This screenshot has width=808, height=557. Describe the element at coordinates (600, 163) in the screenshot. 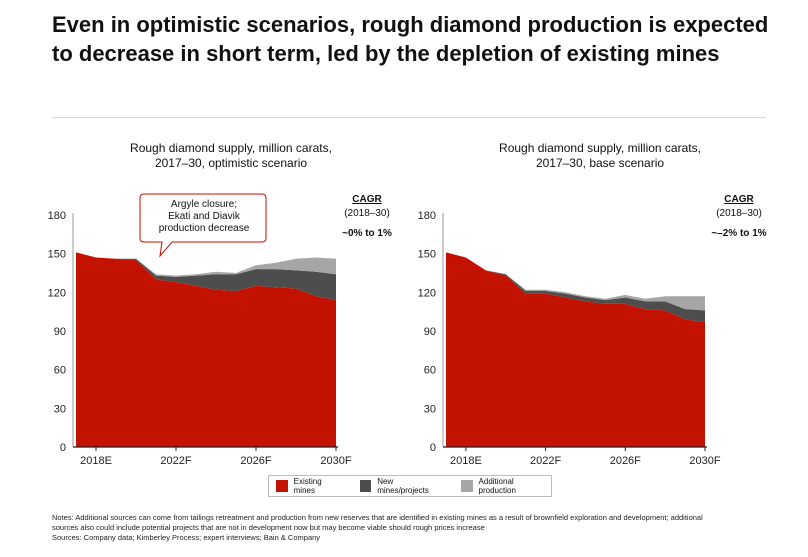

I see `chart-title-line: 2017–30, base scenario` at that location.